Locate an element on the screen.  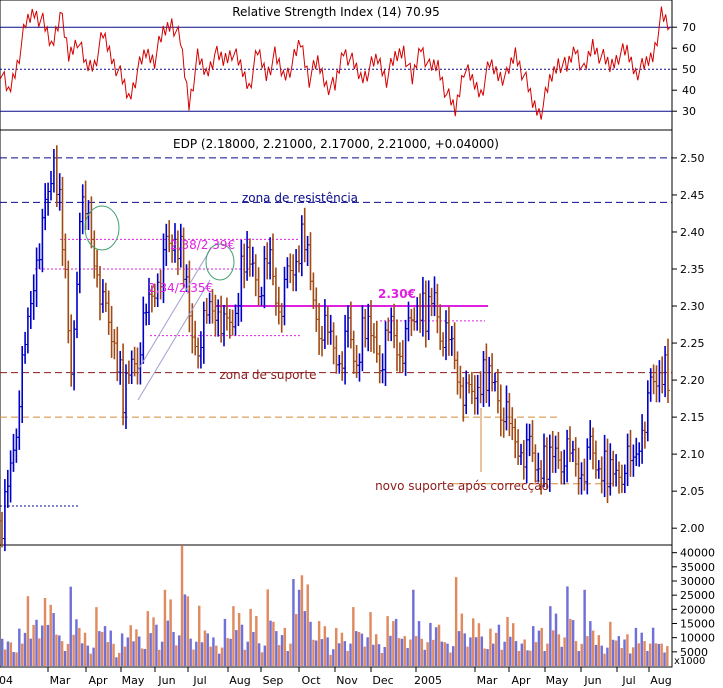
x-tick-label: Sep is located at coordinates (273, 680).